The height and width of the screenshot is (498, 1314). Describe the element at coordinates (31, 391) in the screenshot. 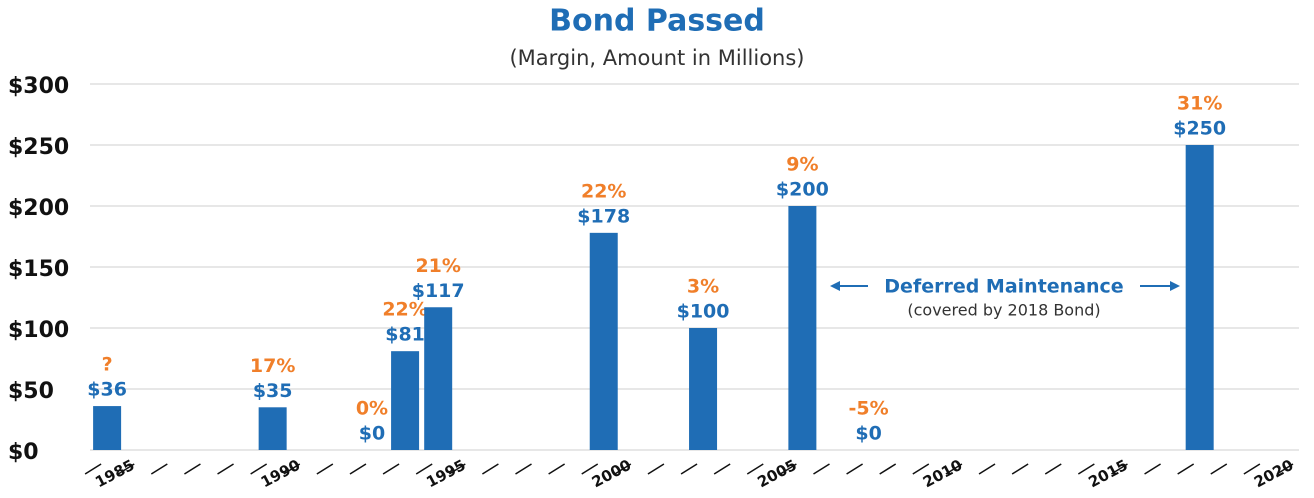

I see `y-tick-label: $50` at that location.